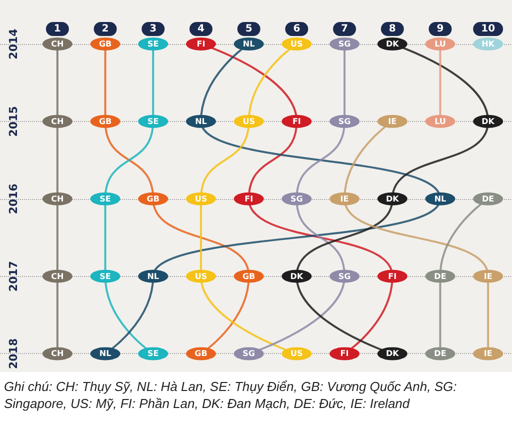 The height and width of the screenshot is (430, 512). I want to click on x-tick-label: 8, so click(392, 29).